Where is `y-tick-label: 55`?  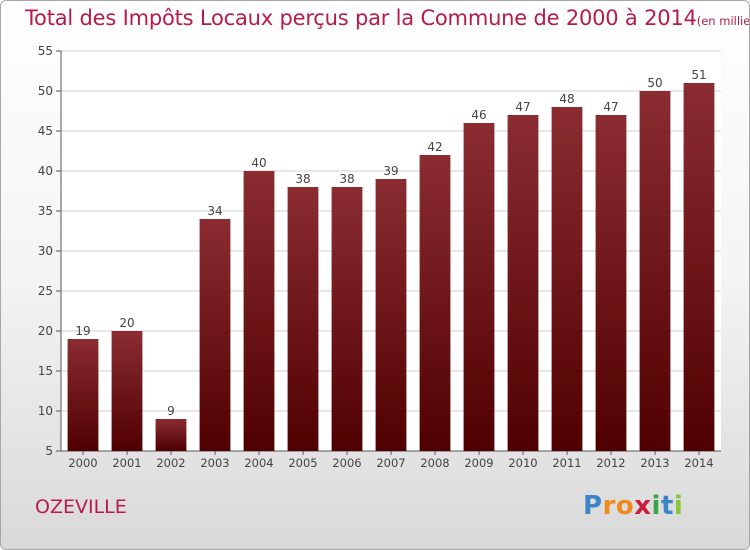 y-tick-label: 55 is located at coordinates (45, 51).